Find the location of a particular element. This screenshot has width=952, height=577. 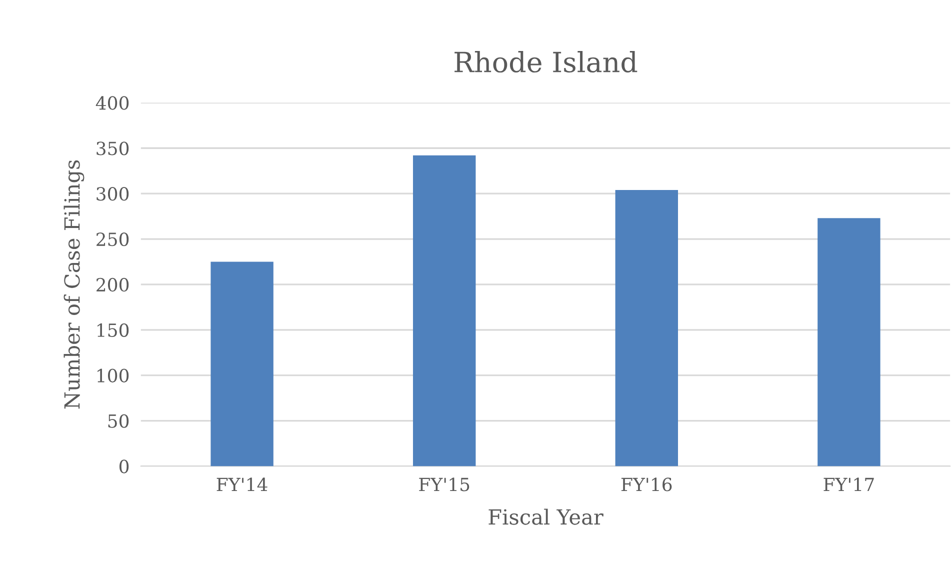

y-axis-title: Number of Case Filings is located at coordinates (74, 284).